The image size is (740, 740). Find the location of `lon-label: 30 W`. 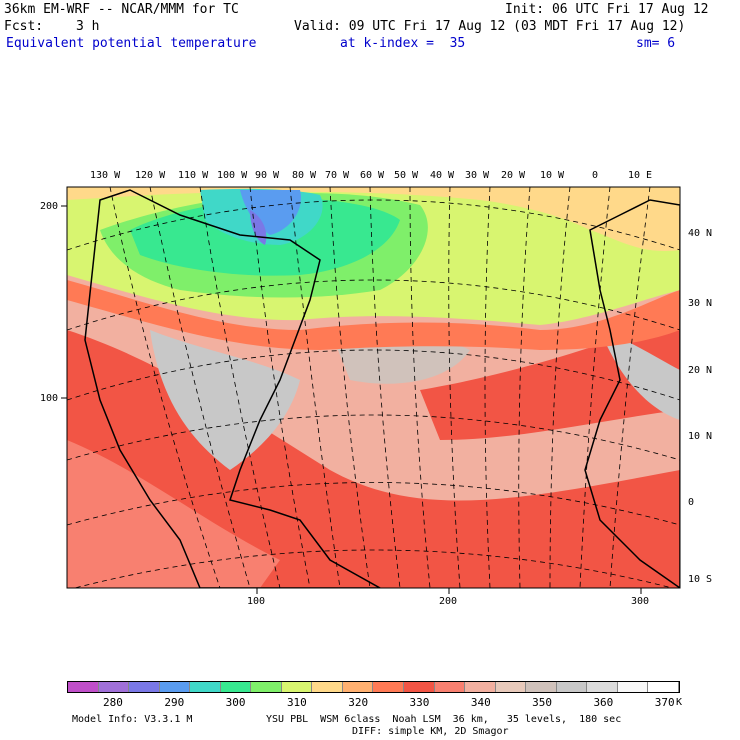

lon-label: 30 W is located at coordinates (477, 175).